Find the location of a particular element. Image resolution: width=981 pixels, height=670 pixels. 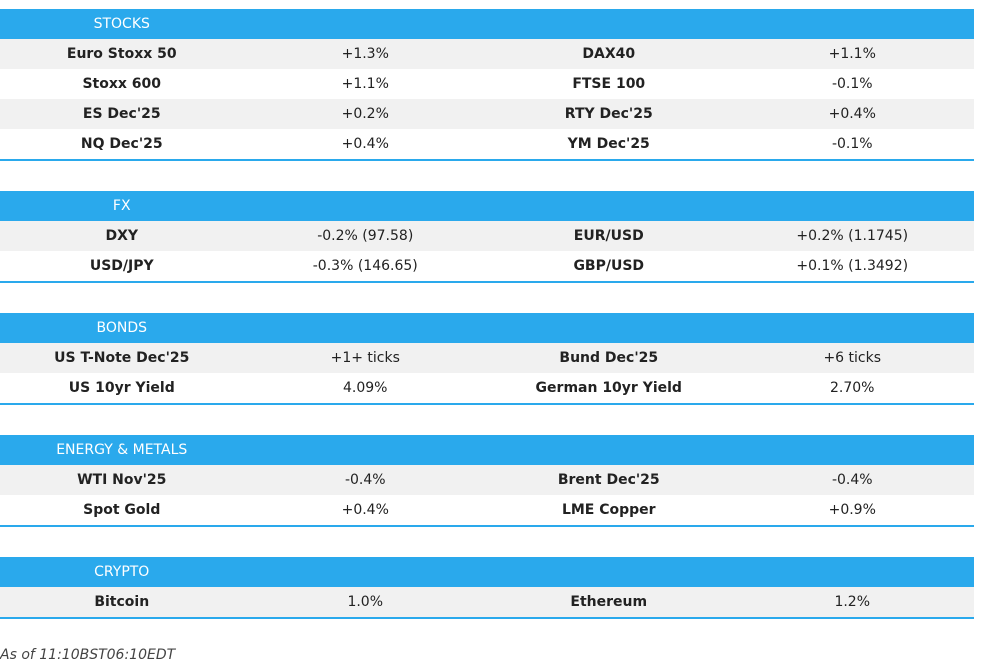

instrument-name: DXY is located at coordinates (122, 236).